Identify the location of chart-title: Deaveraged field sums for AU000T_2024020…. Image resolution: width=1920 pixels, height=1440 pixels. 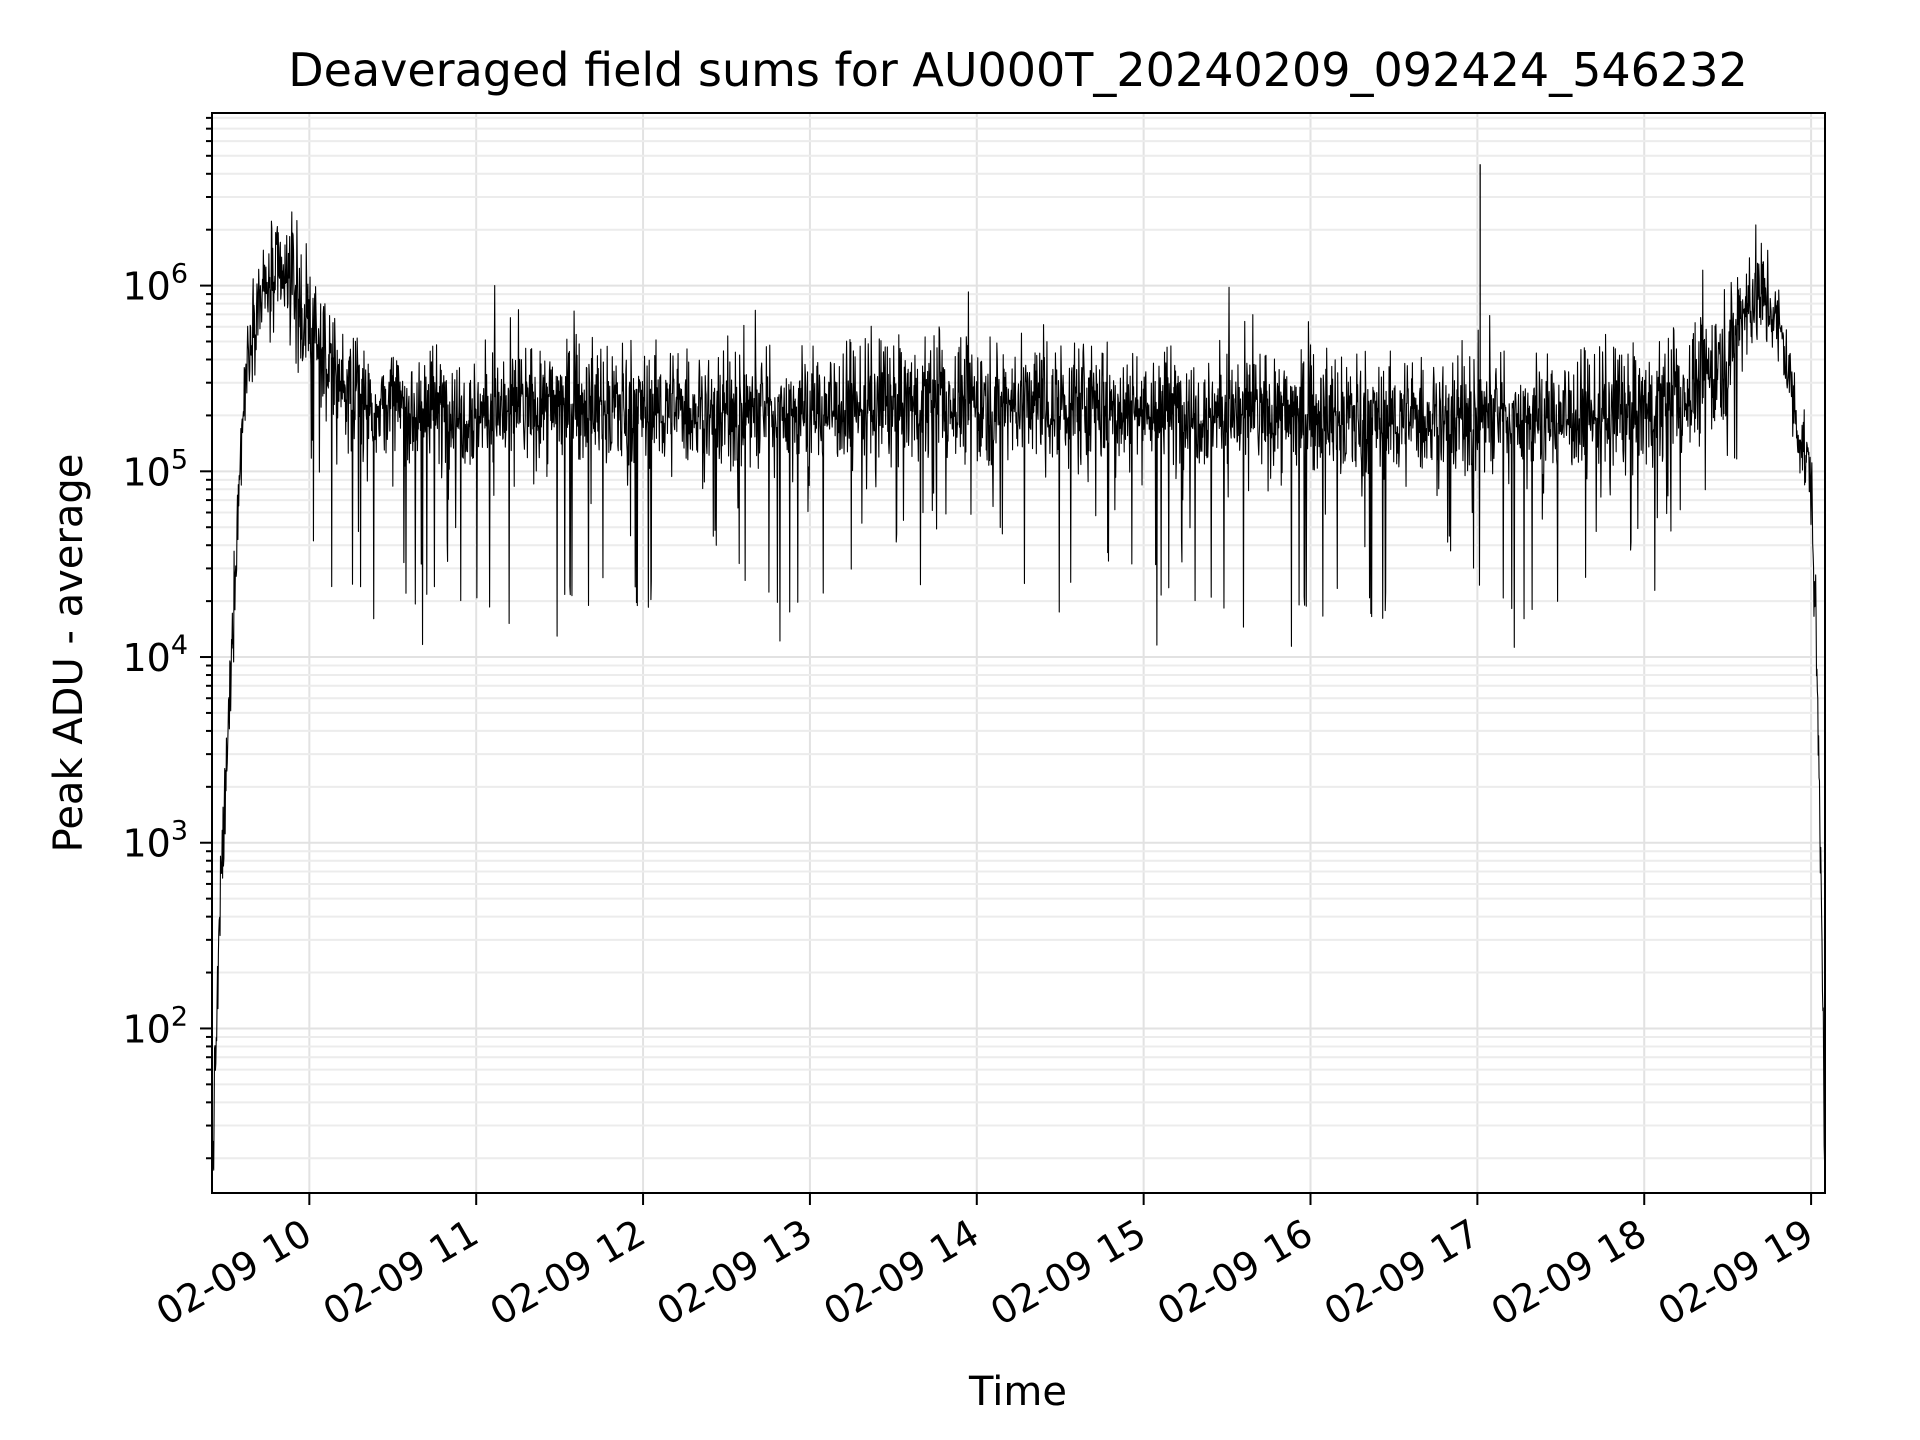
(1018, 70).